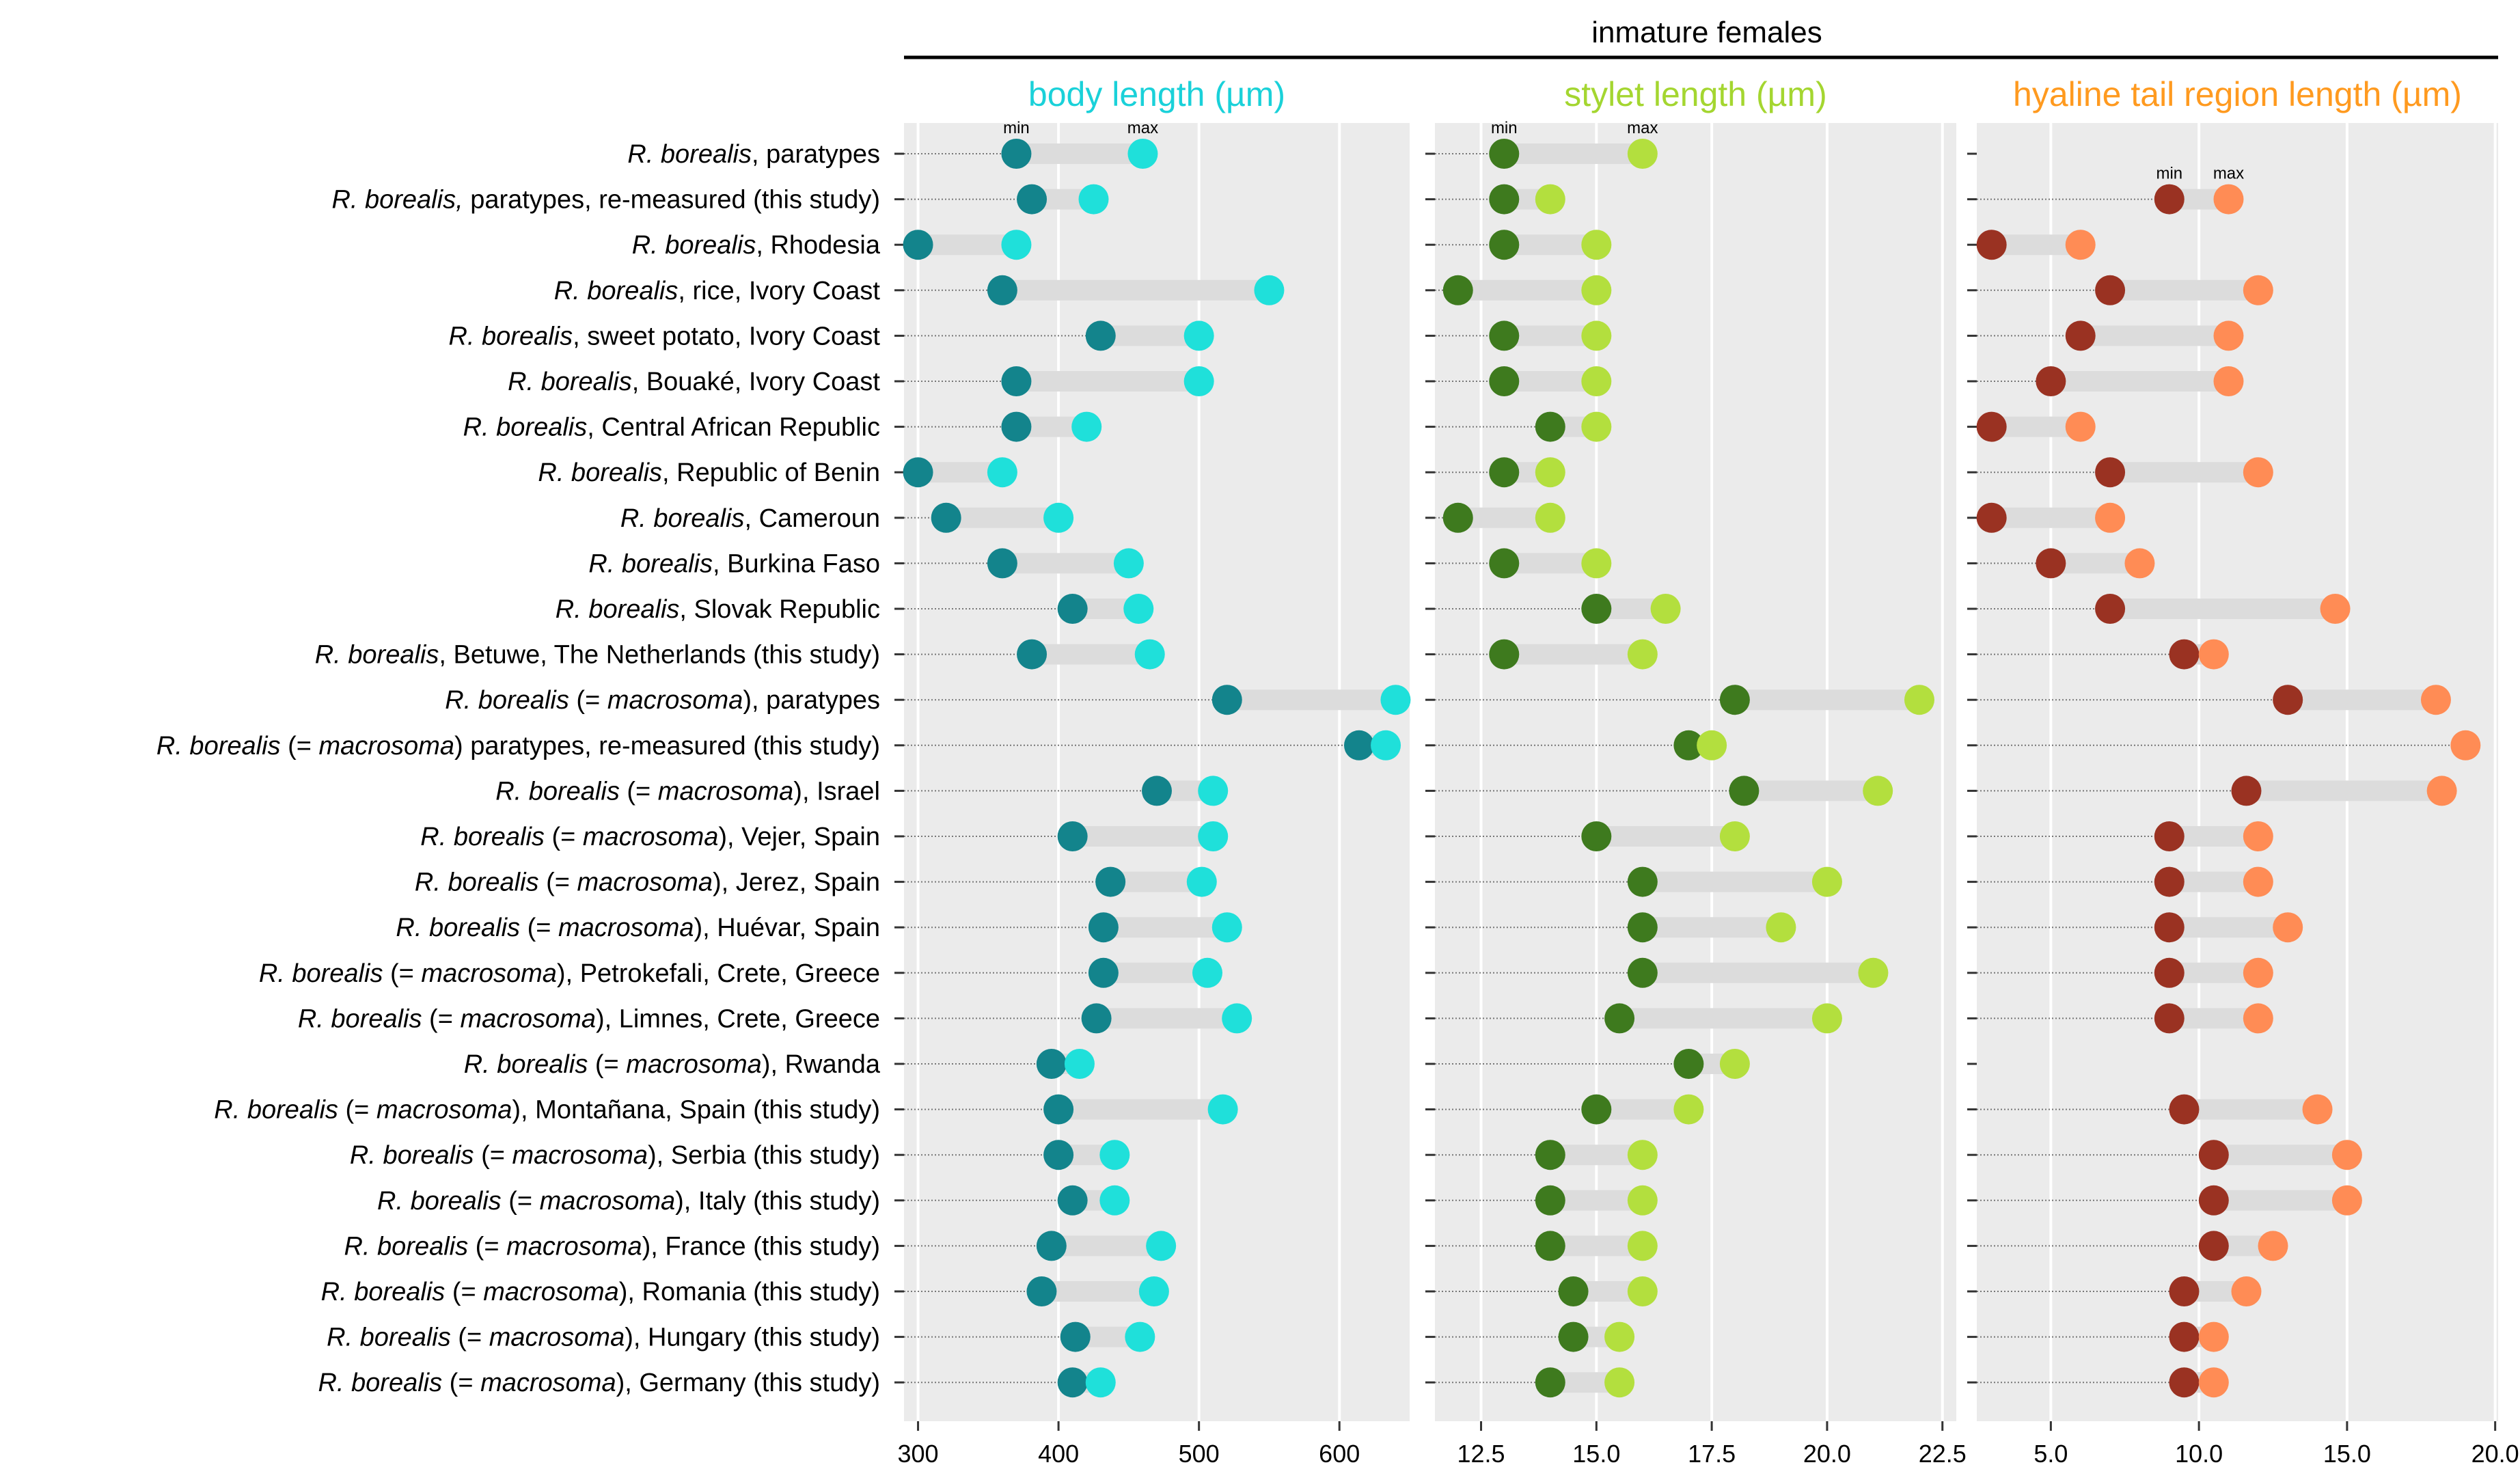 This screenshot has width=2520, height=1467. I want to click on legend-max-label: max, so click(2228, 174).